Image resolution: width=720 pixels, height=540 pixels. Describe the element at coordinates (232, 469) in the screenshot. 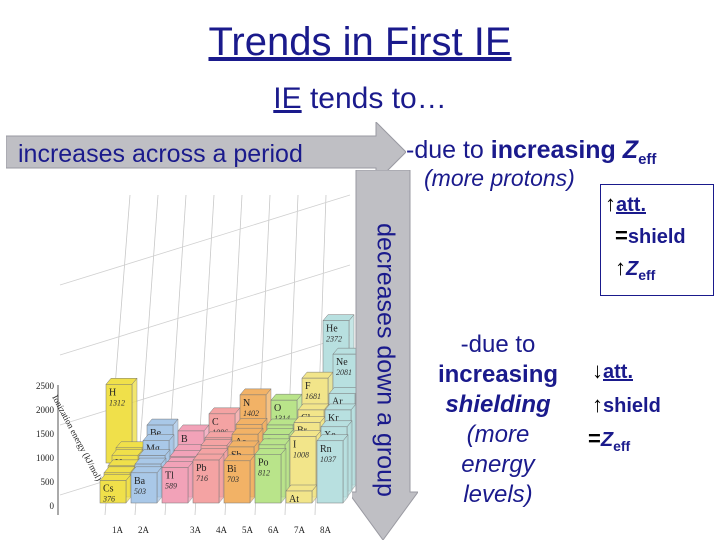

I see `element-symbol: Bi` at that location.